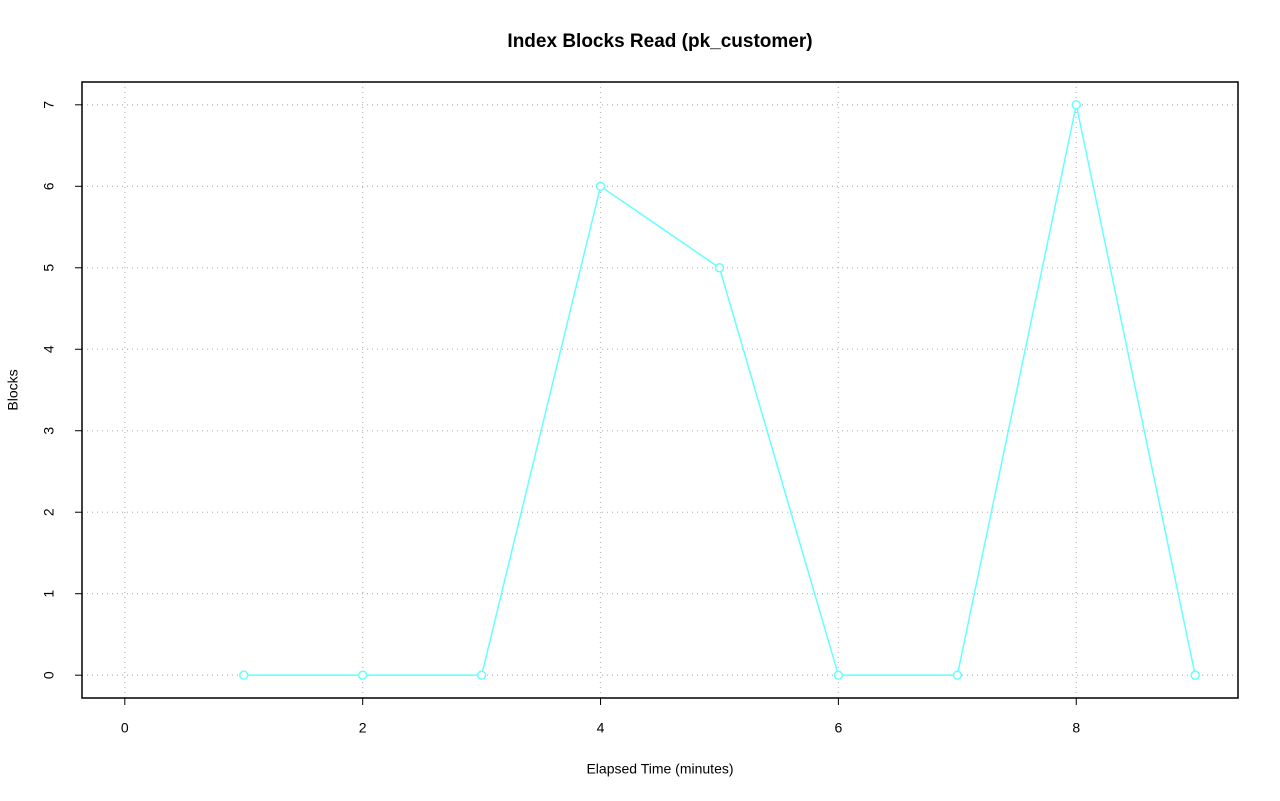 This screenshot has width=1280, height=801. Describe the element at coordinates (1076, 728) in the screenshot. I see `x-tick-label: 8` at that location.